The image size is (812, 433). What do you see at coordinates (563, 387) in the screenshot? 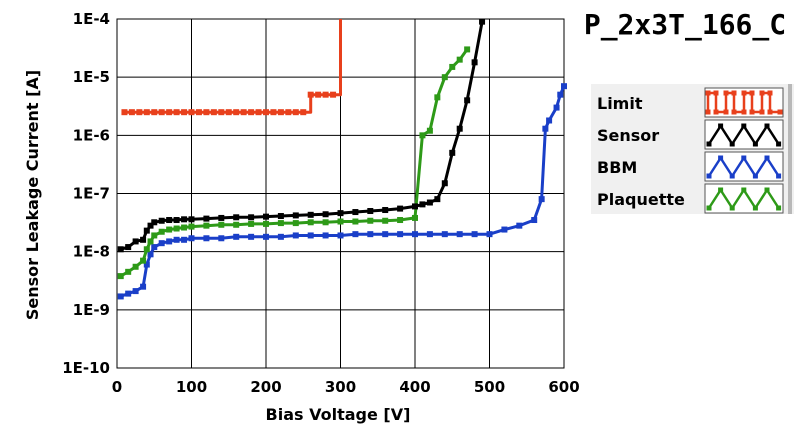
I see `x-tick-label: 600` at bounding box center [563, 387].